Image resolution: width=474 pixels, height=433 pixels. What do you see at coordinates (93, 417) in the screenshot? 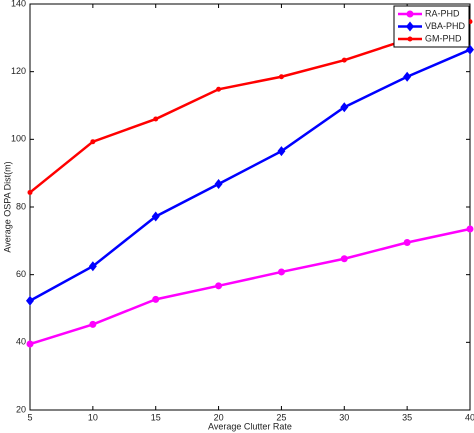
I see `x-tick-label: 10` at bounding box center [93, 417].